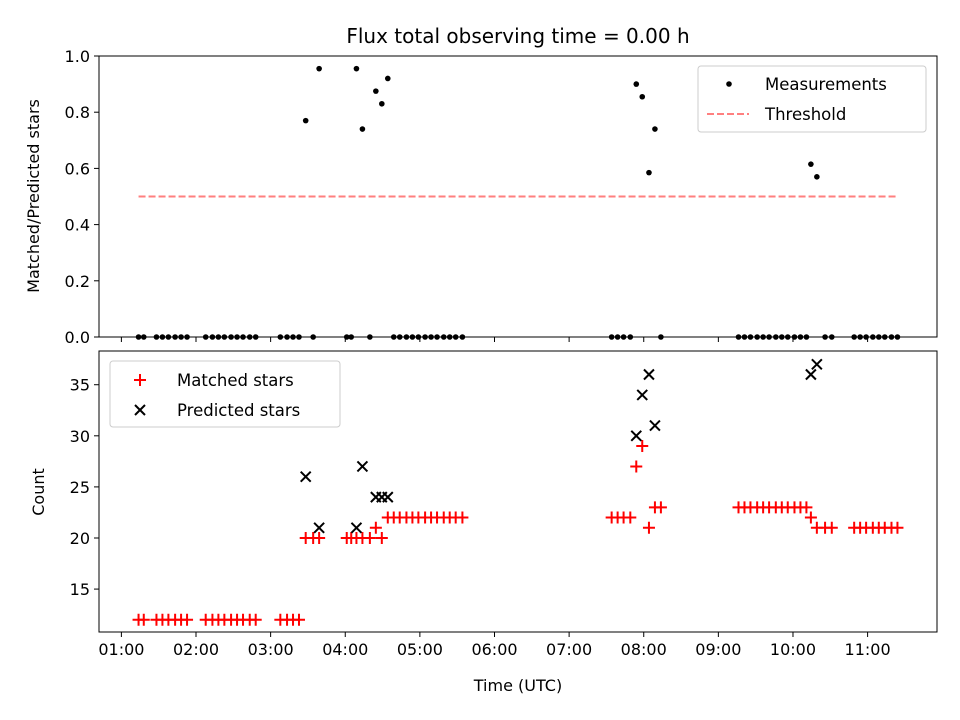  I want to click on count-x-tick-label: 08:00, so click(644, 649).